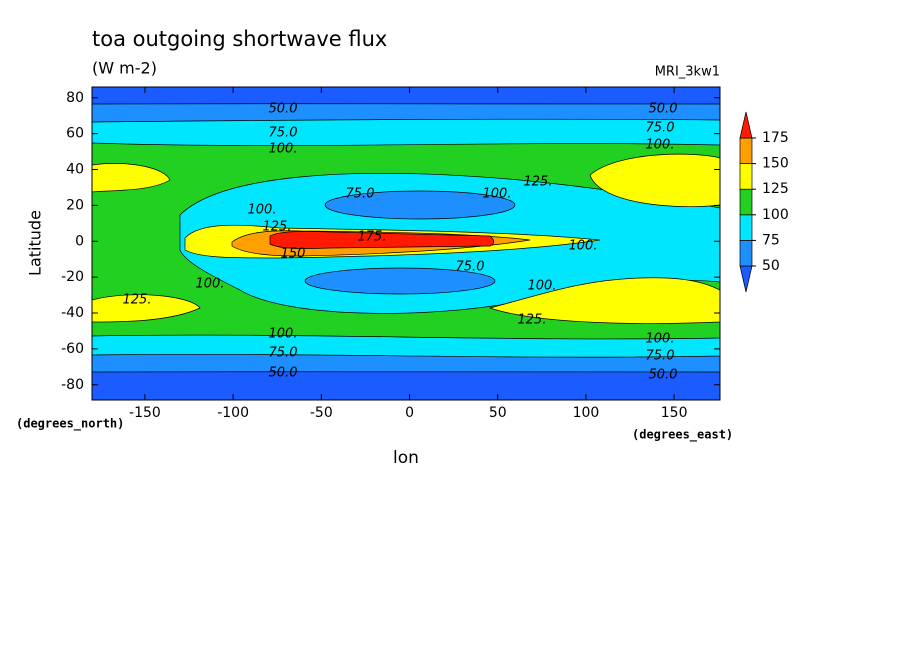 The height and width of the screenshot is (654, 904). Describe the element at coordinates (75, 134) in the screenshot. I see `y-tick-label: 60` at that location.